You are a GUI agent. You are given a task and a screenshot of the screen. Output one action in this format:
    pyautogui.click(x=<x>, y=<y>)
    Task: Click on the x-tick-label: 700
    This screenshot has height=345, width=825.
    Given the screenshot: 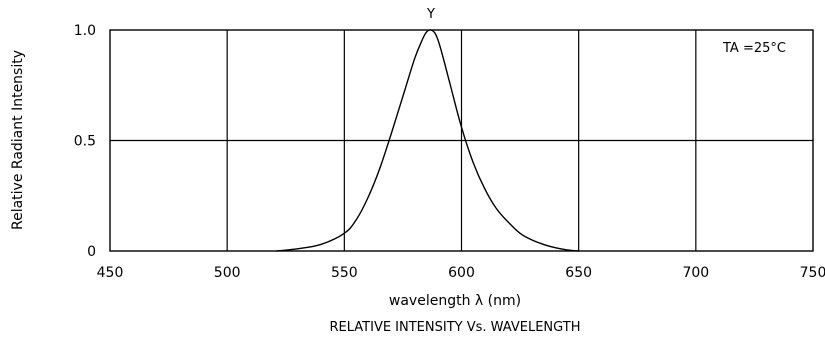 What is the action you would take?
    pyautogui.click(x=695, y=273)
    